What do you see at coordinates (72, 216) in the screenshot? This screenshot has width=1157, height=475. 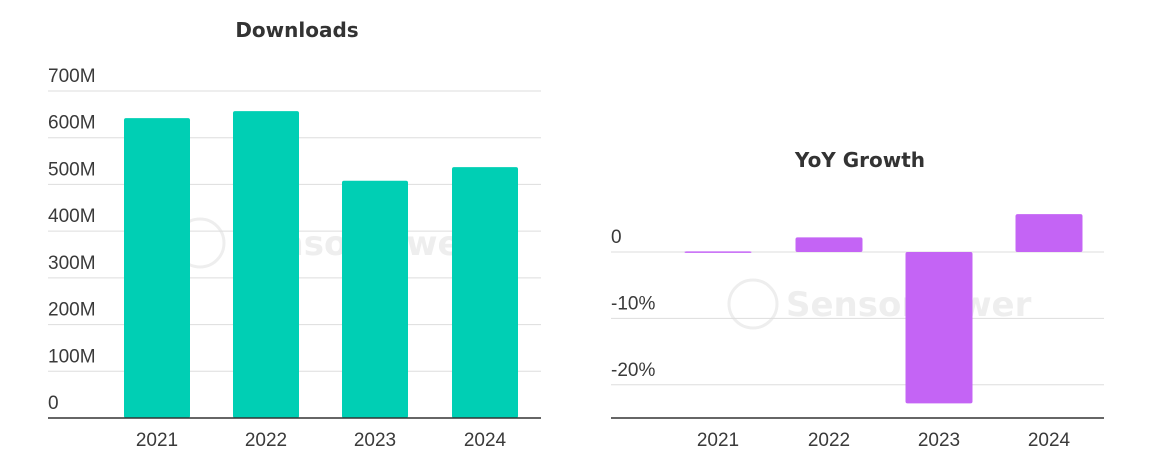 I see `y-tick-label: 400M` at bounding box center [72, 216].